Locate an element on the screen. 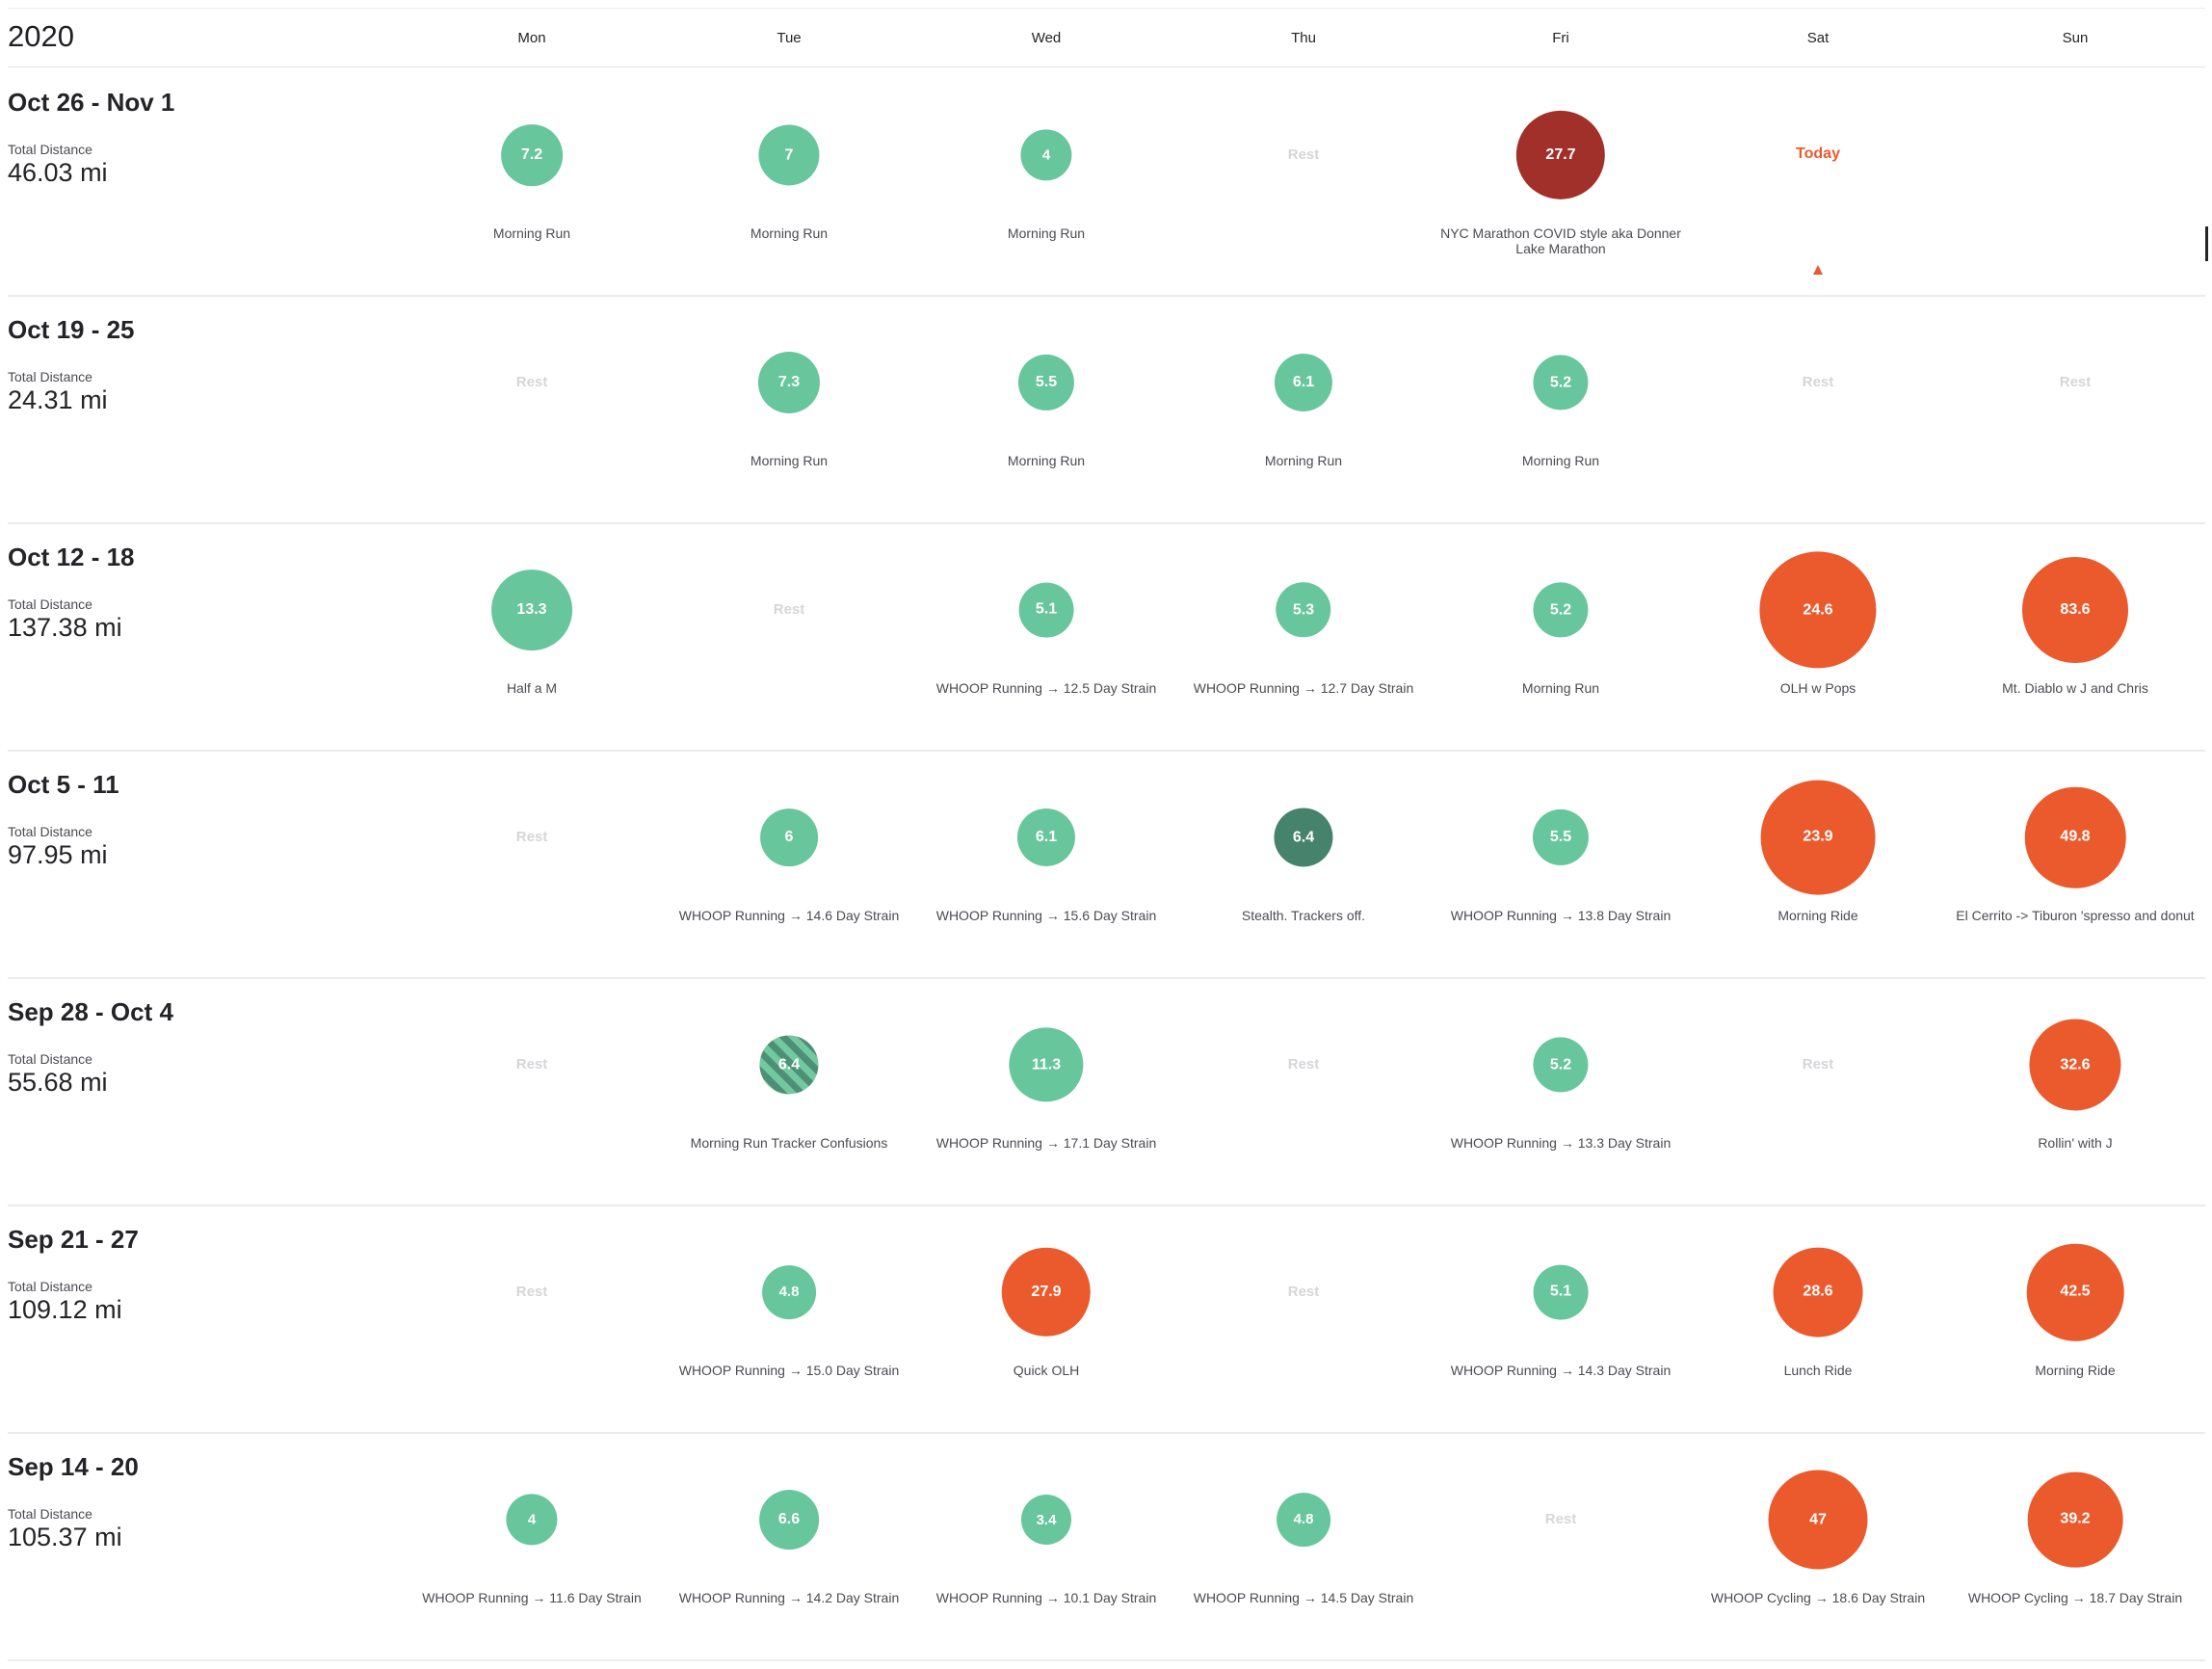 The image size is (2212, 1669). activity-name: WHOOP Running → 14.3 Day Strain is located at coordinates (1561, 1371).